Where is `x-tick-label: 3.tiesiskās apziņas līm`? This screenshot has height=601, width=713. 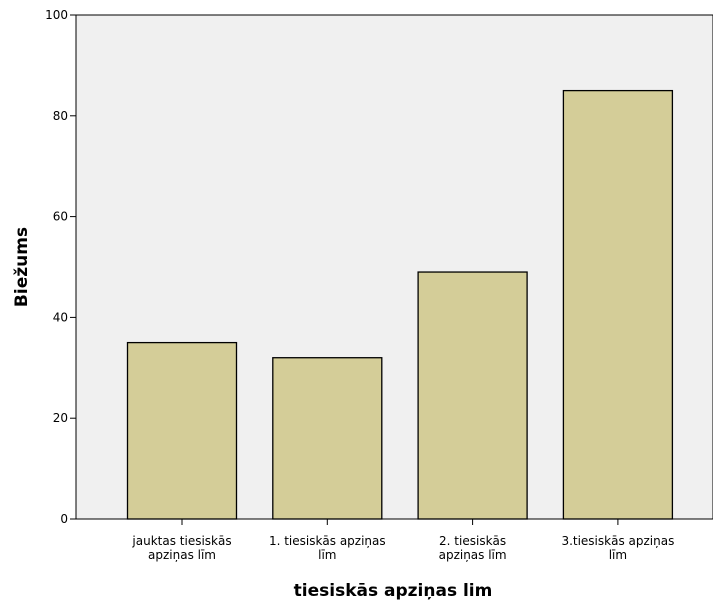 x-tick-label: 3.tiesiskās apziņas līm is located at coordinates (617, 548).